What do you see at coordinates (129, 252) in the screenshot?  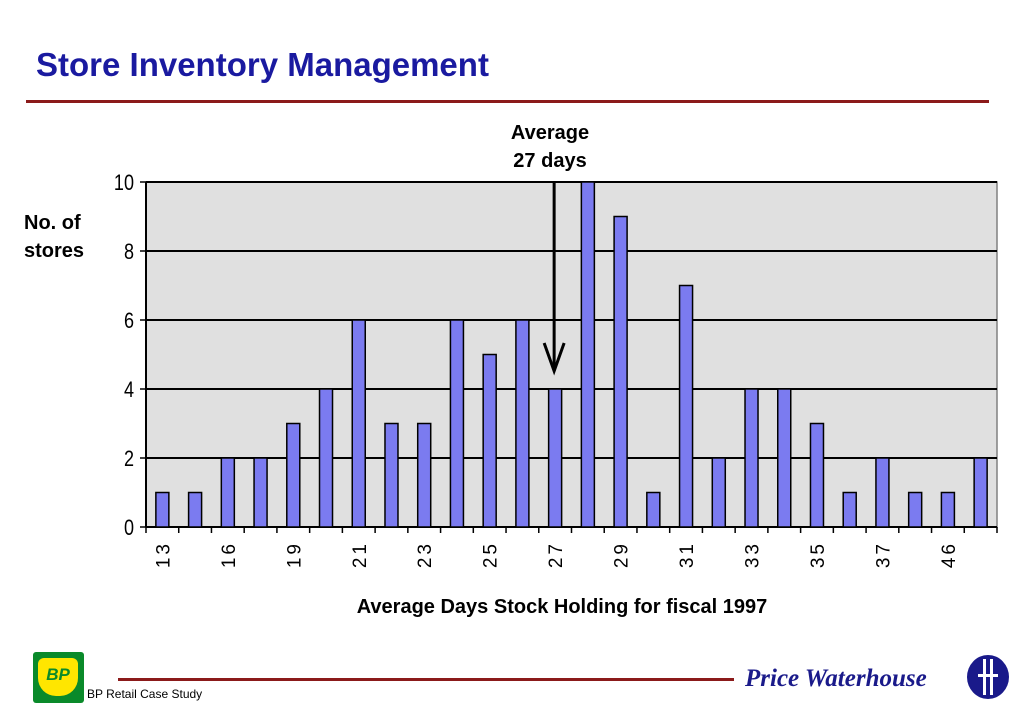 I see `y-tick-label: 8` at bounding box center [129, 252].